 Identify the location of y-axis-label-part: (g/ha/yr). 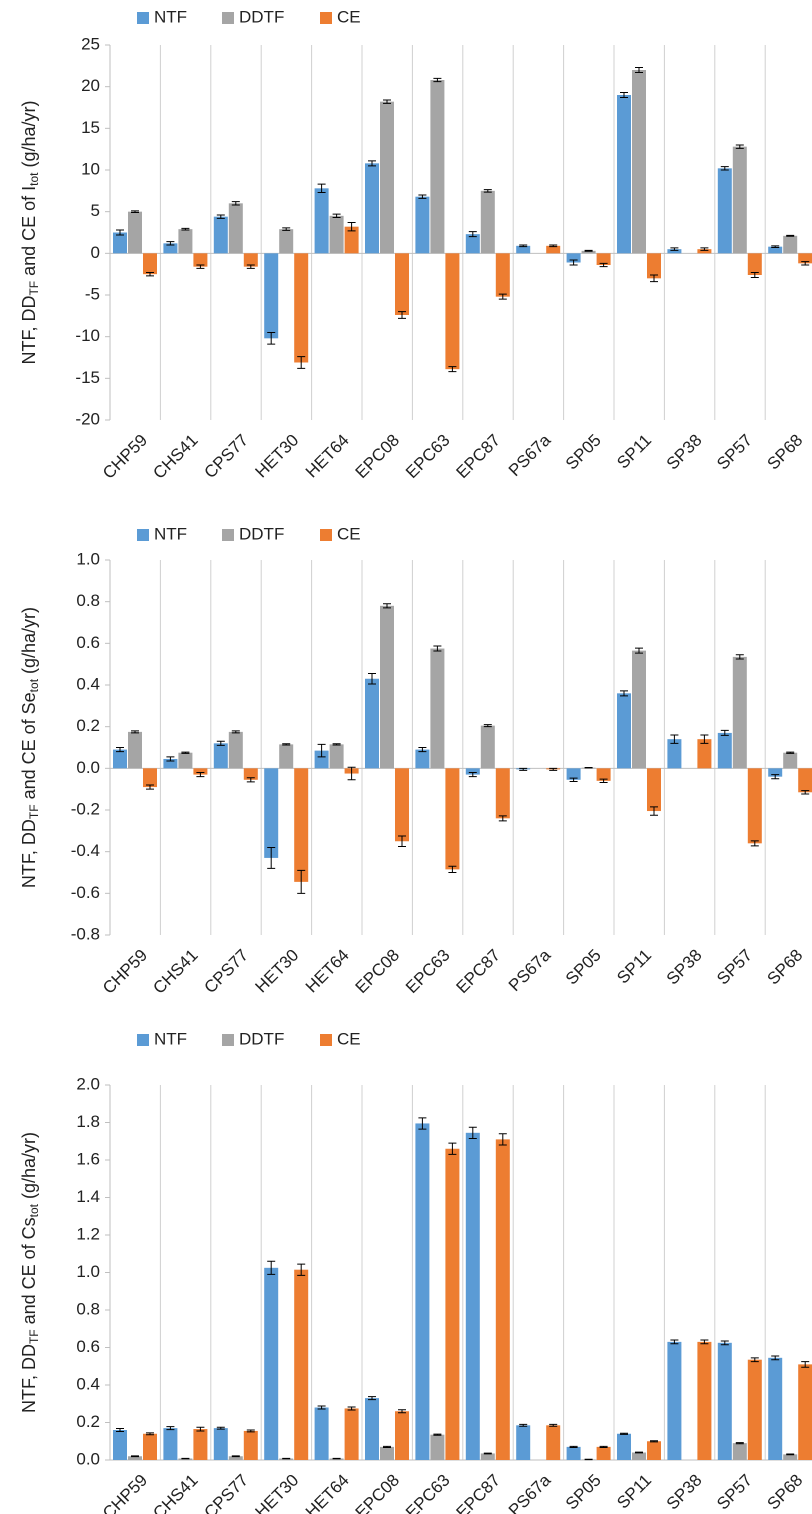
(29, 136).